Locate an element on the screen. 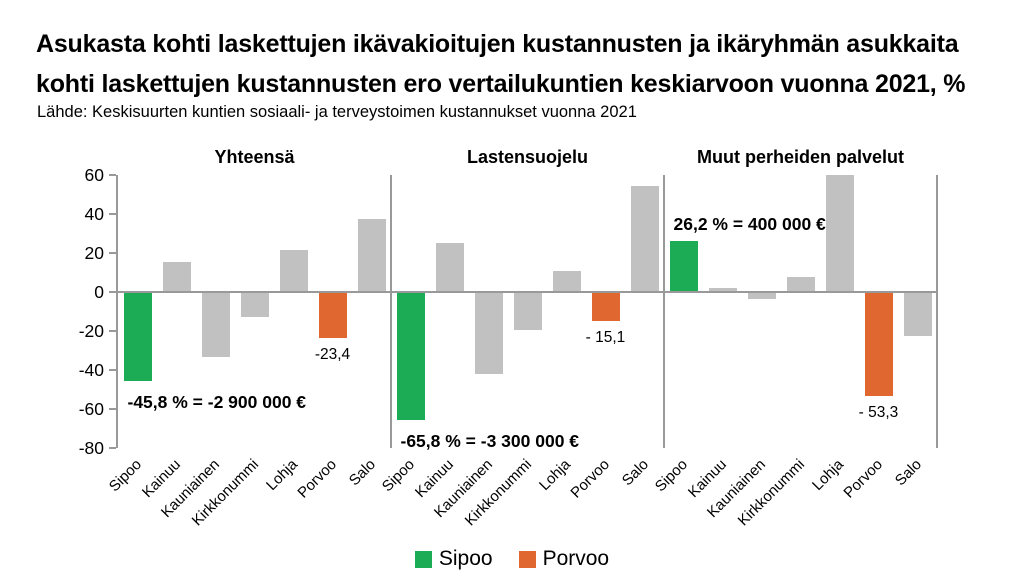 The width and height of the screenshot is (1024, 584). bar-muut-perheiden-palvelut-kauniainen is located at coordinates (761, 295).